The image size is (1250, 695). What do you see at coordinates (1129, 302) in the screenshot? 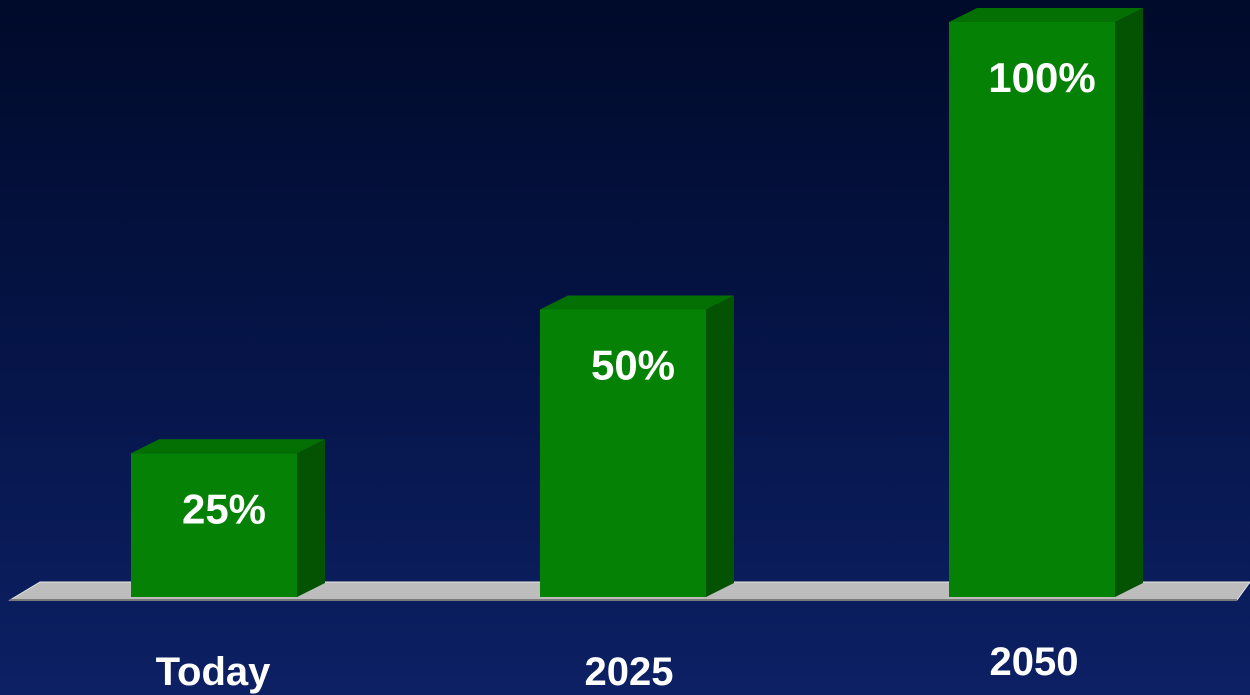
I see `bar-side-2050` at bounding box center [1129, 302].